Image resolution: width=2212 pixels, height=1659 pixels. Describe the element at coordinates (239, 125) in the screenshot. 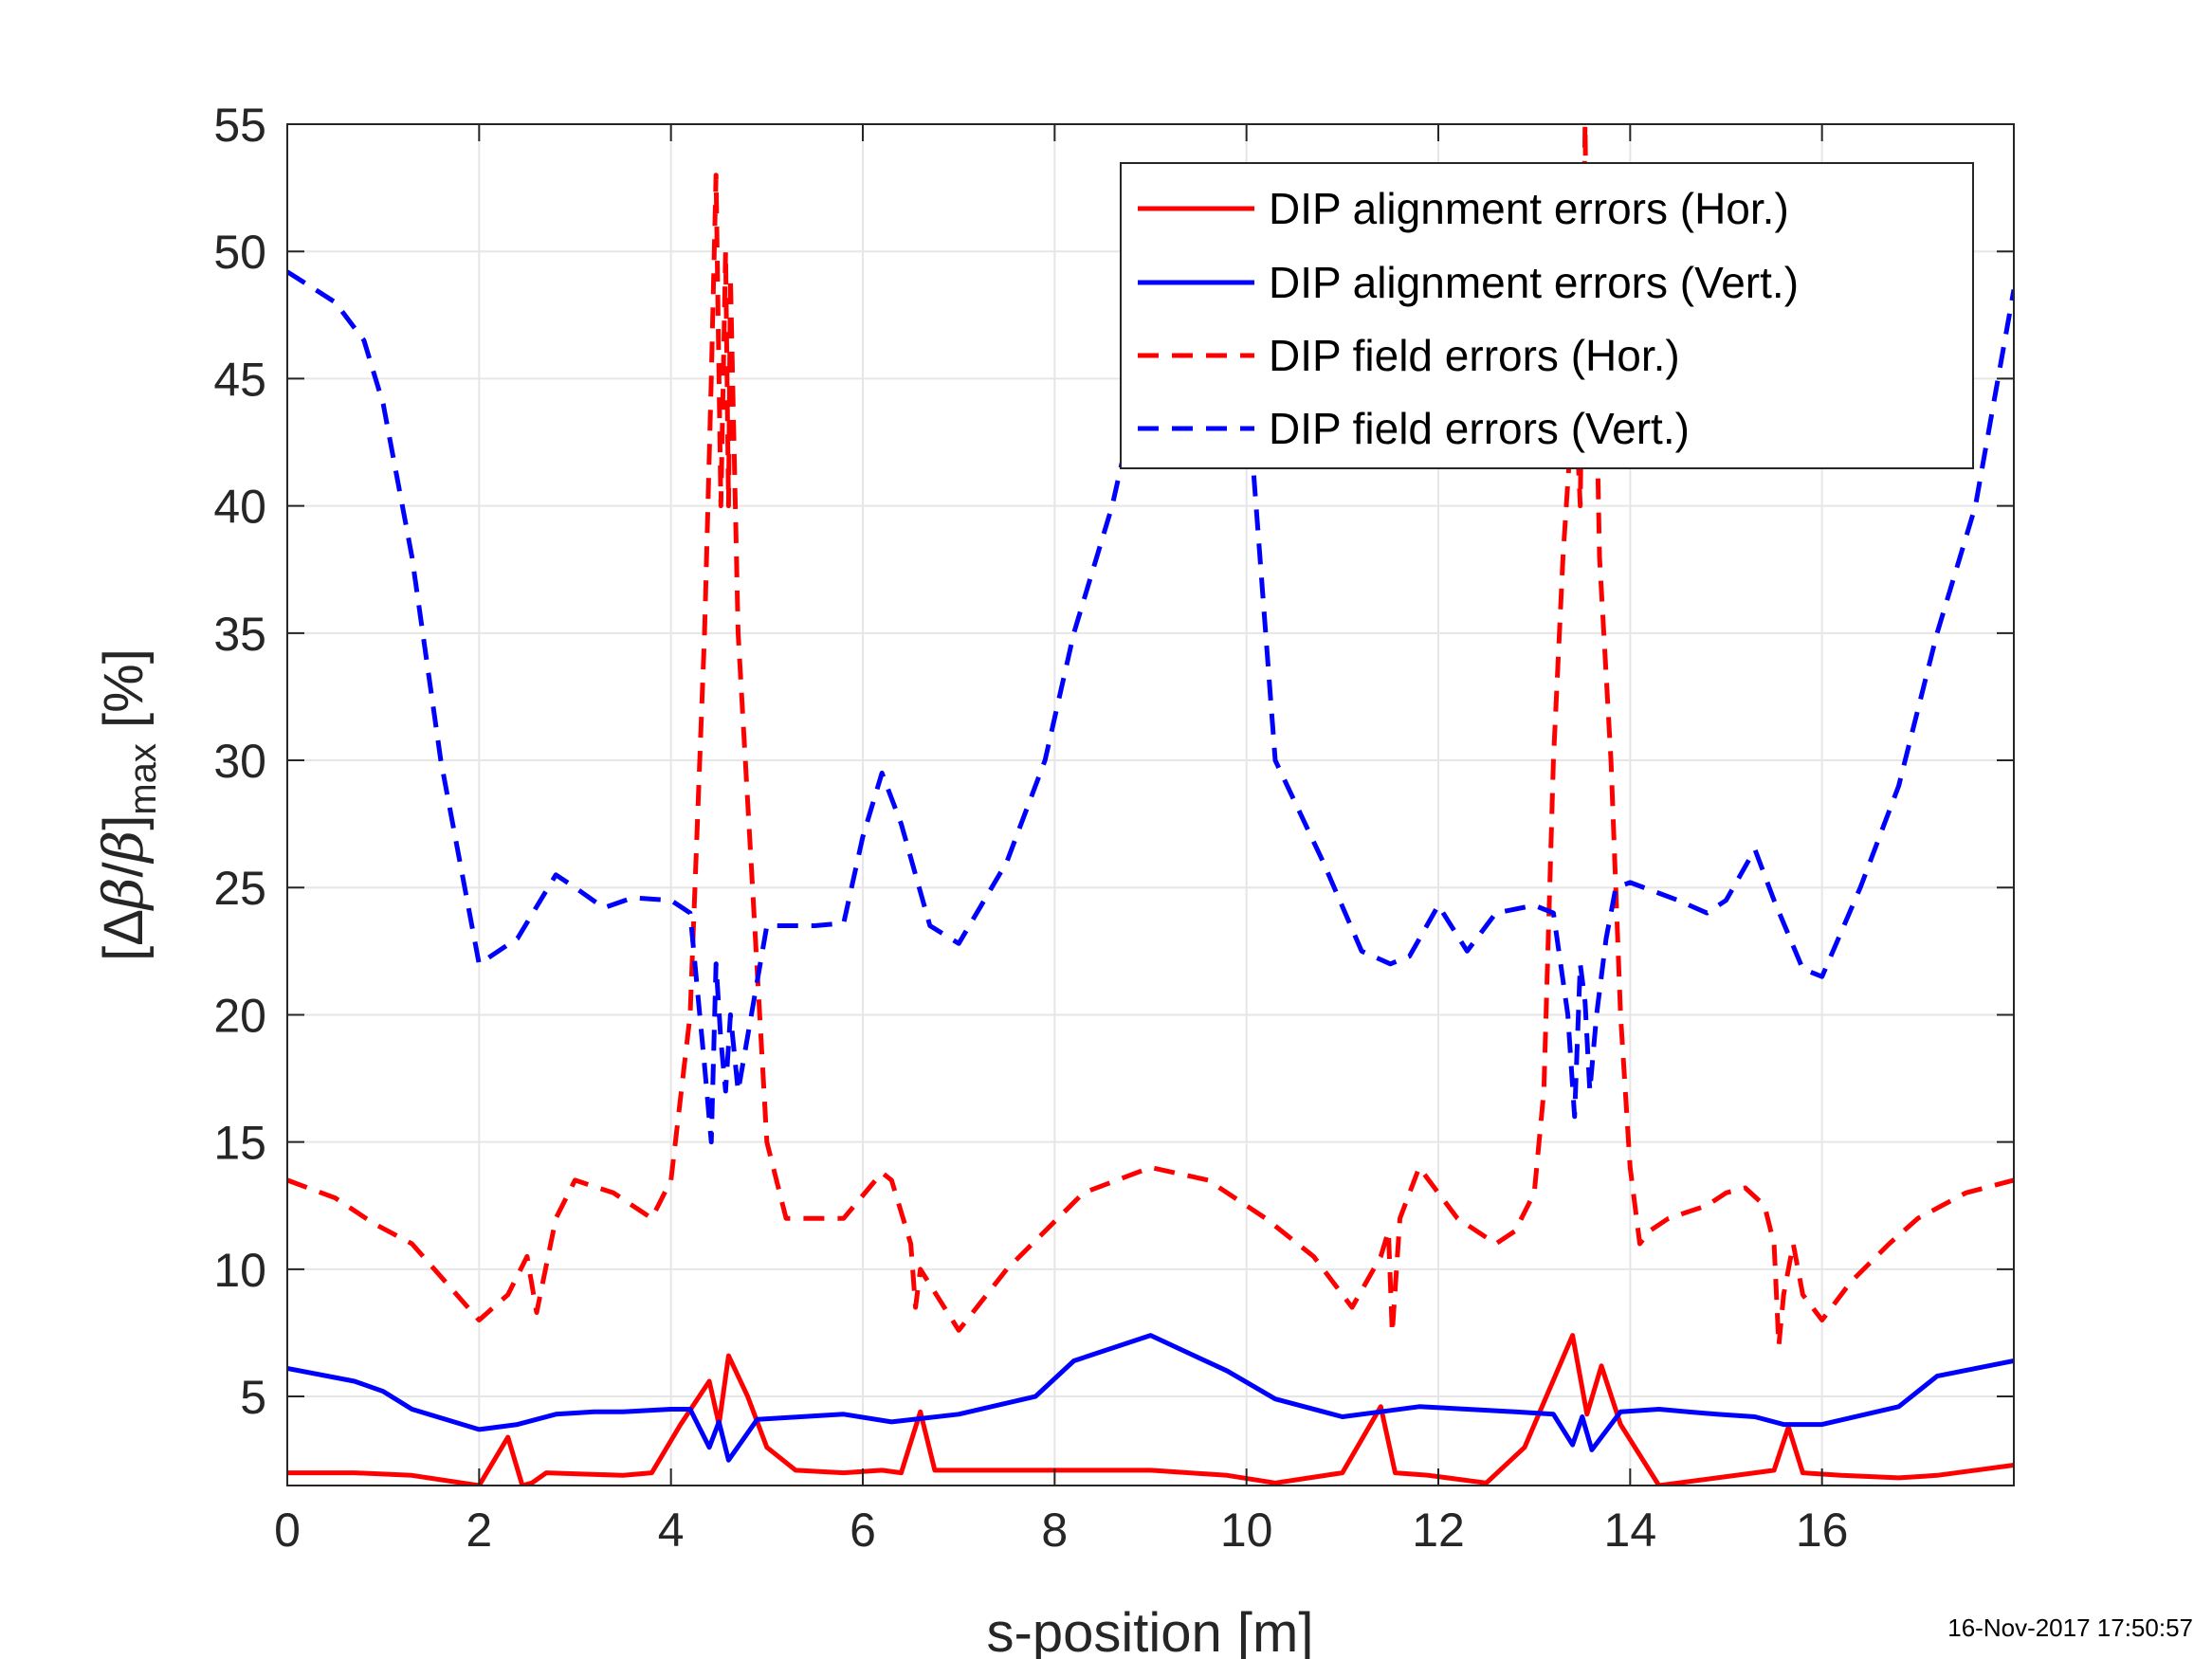

I see `y-tick-label: 55` at that location.